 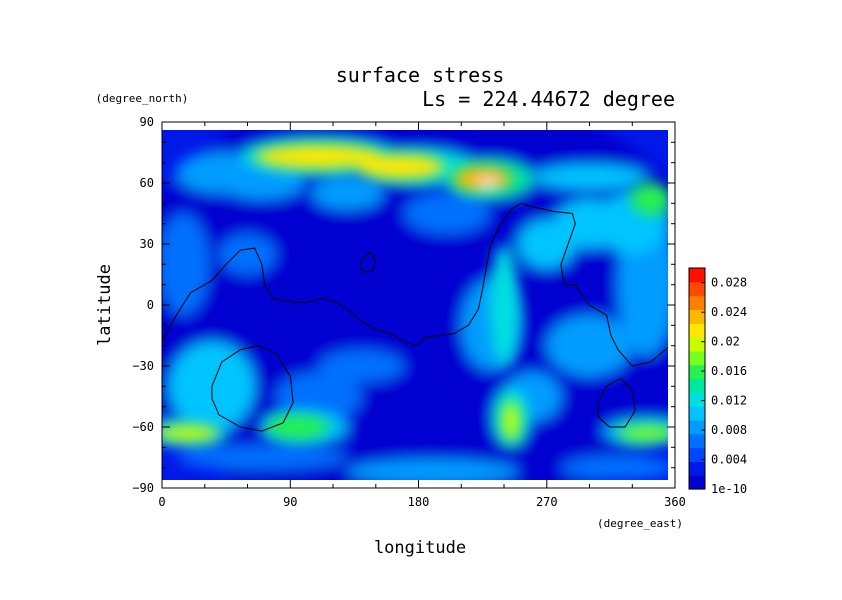 I want to click on y-unit-label: (degree_north), so click(x=142, y=98).